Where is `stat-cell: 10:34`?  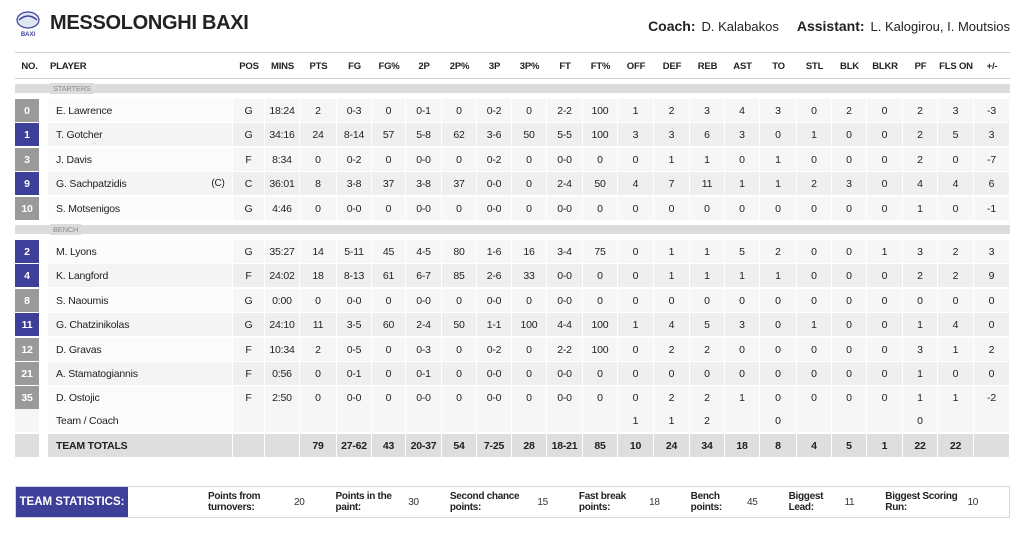
stat-cell: 10:34 is located at coordinates (282, 349).